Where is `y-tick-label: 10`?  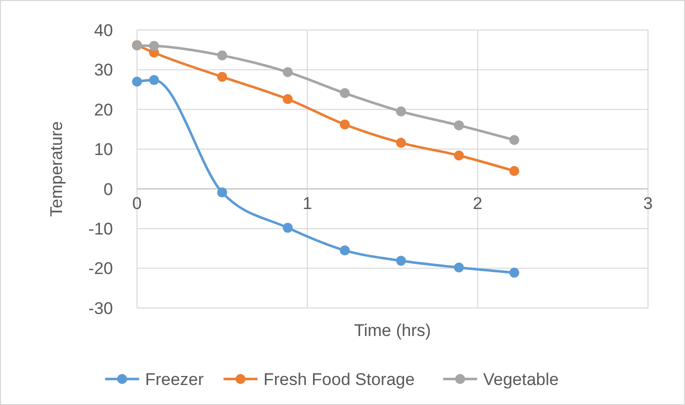 y-tick-label: 10 is located at coordinates (103, 150).